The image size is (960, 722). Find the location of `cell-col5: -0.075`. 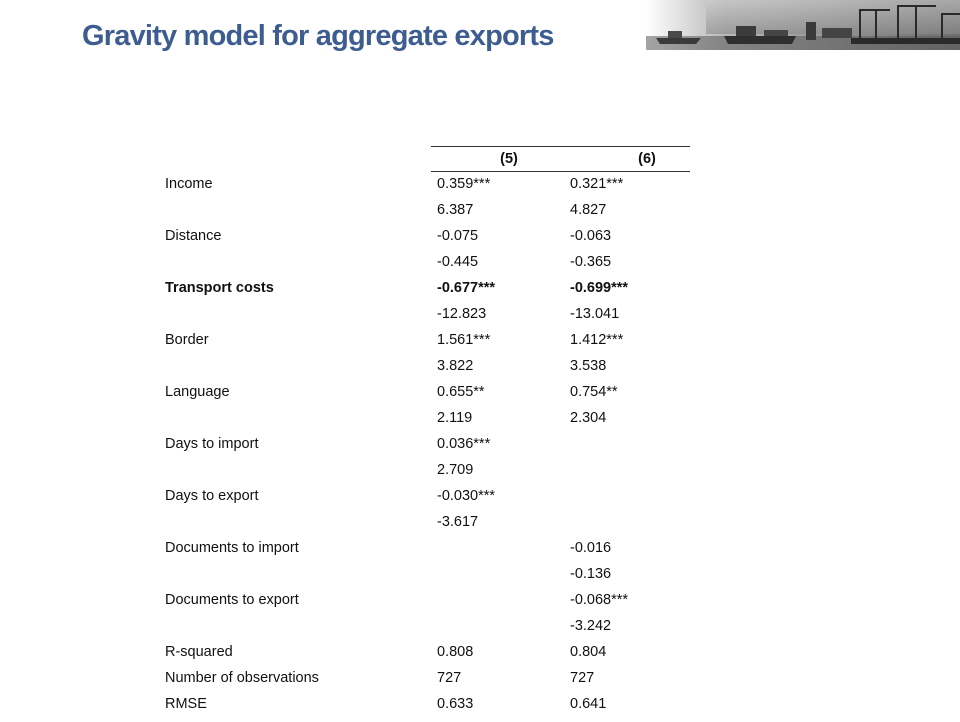

cell-col5: -0.075 is located at coordinates (458, 236).